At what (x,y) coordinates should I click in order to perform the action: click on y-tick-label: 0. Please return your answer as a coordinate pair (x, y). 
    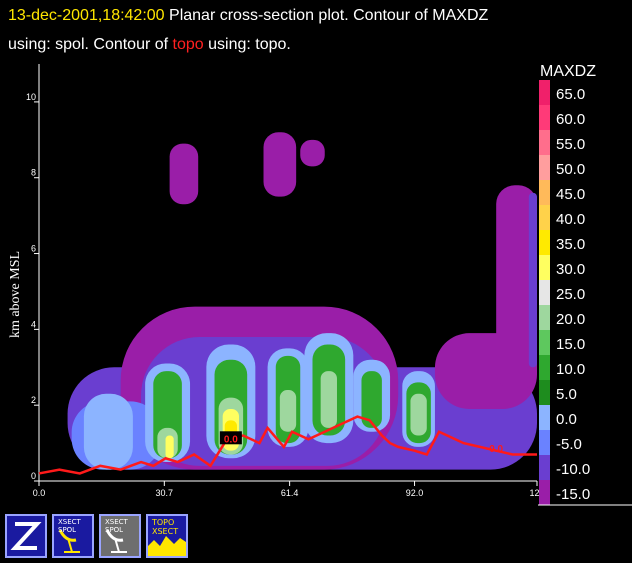
    Looking at the image, I should click on (33, 476).